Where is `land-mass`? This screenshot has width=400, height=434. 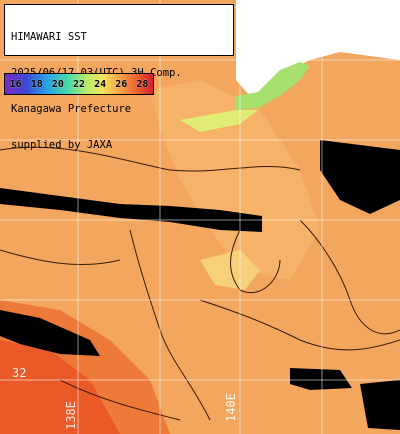
land-mass is located at coordinates (318, 48).